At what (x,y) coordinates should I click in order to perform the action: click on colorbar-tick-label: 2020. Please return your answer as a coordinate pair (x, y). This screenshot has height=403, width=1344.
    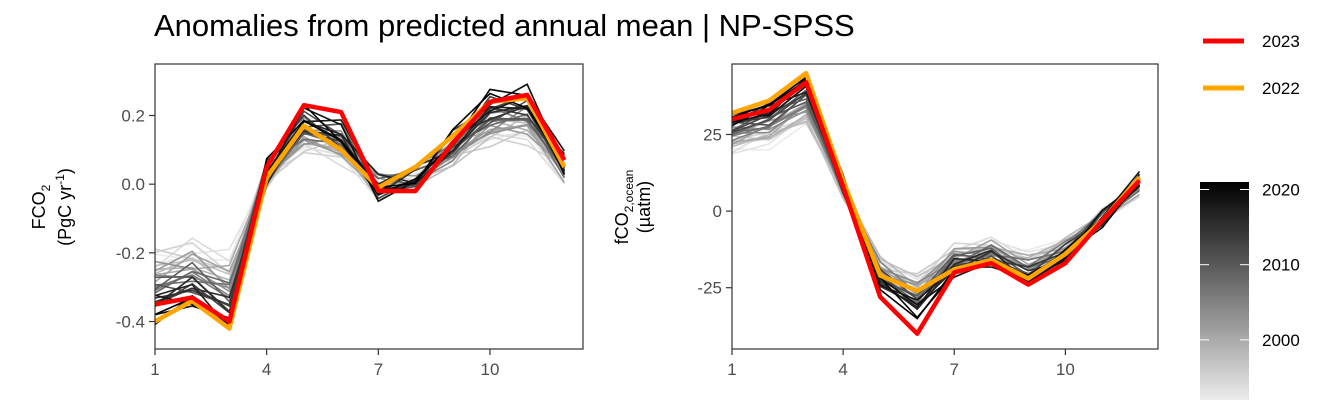
    Looking at the image, I should click on (1281, 190).